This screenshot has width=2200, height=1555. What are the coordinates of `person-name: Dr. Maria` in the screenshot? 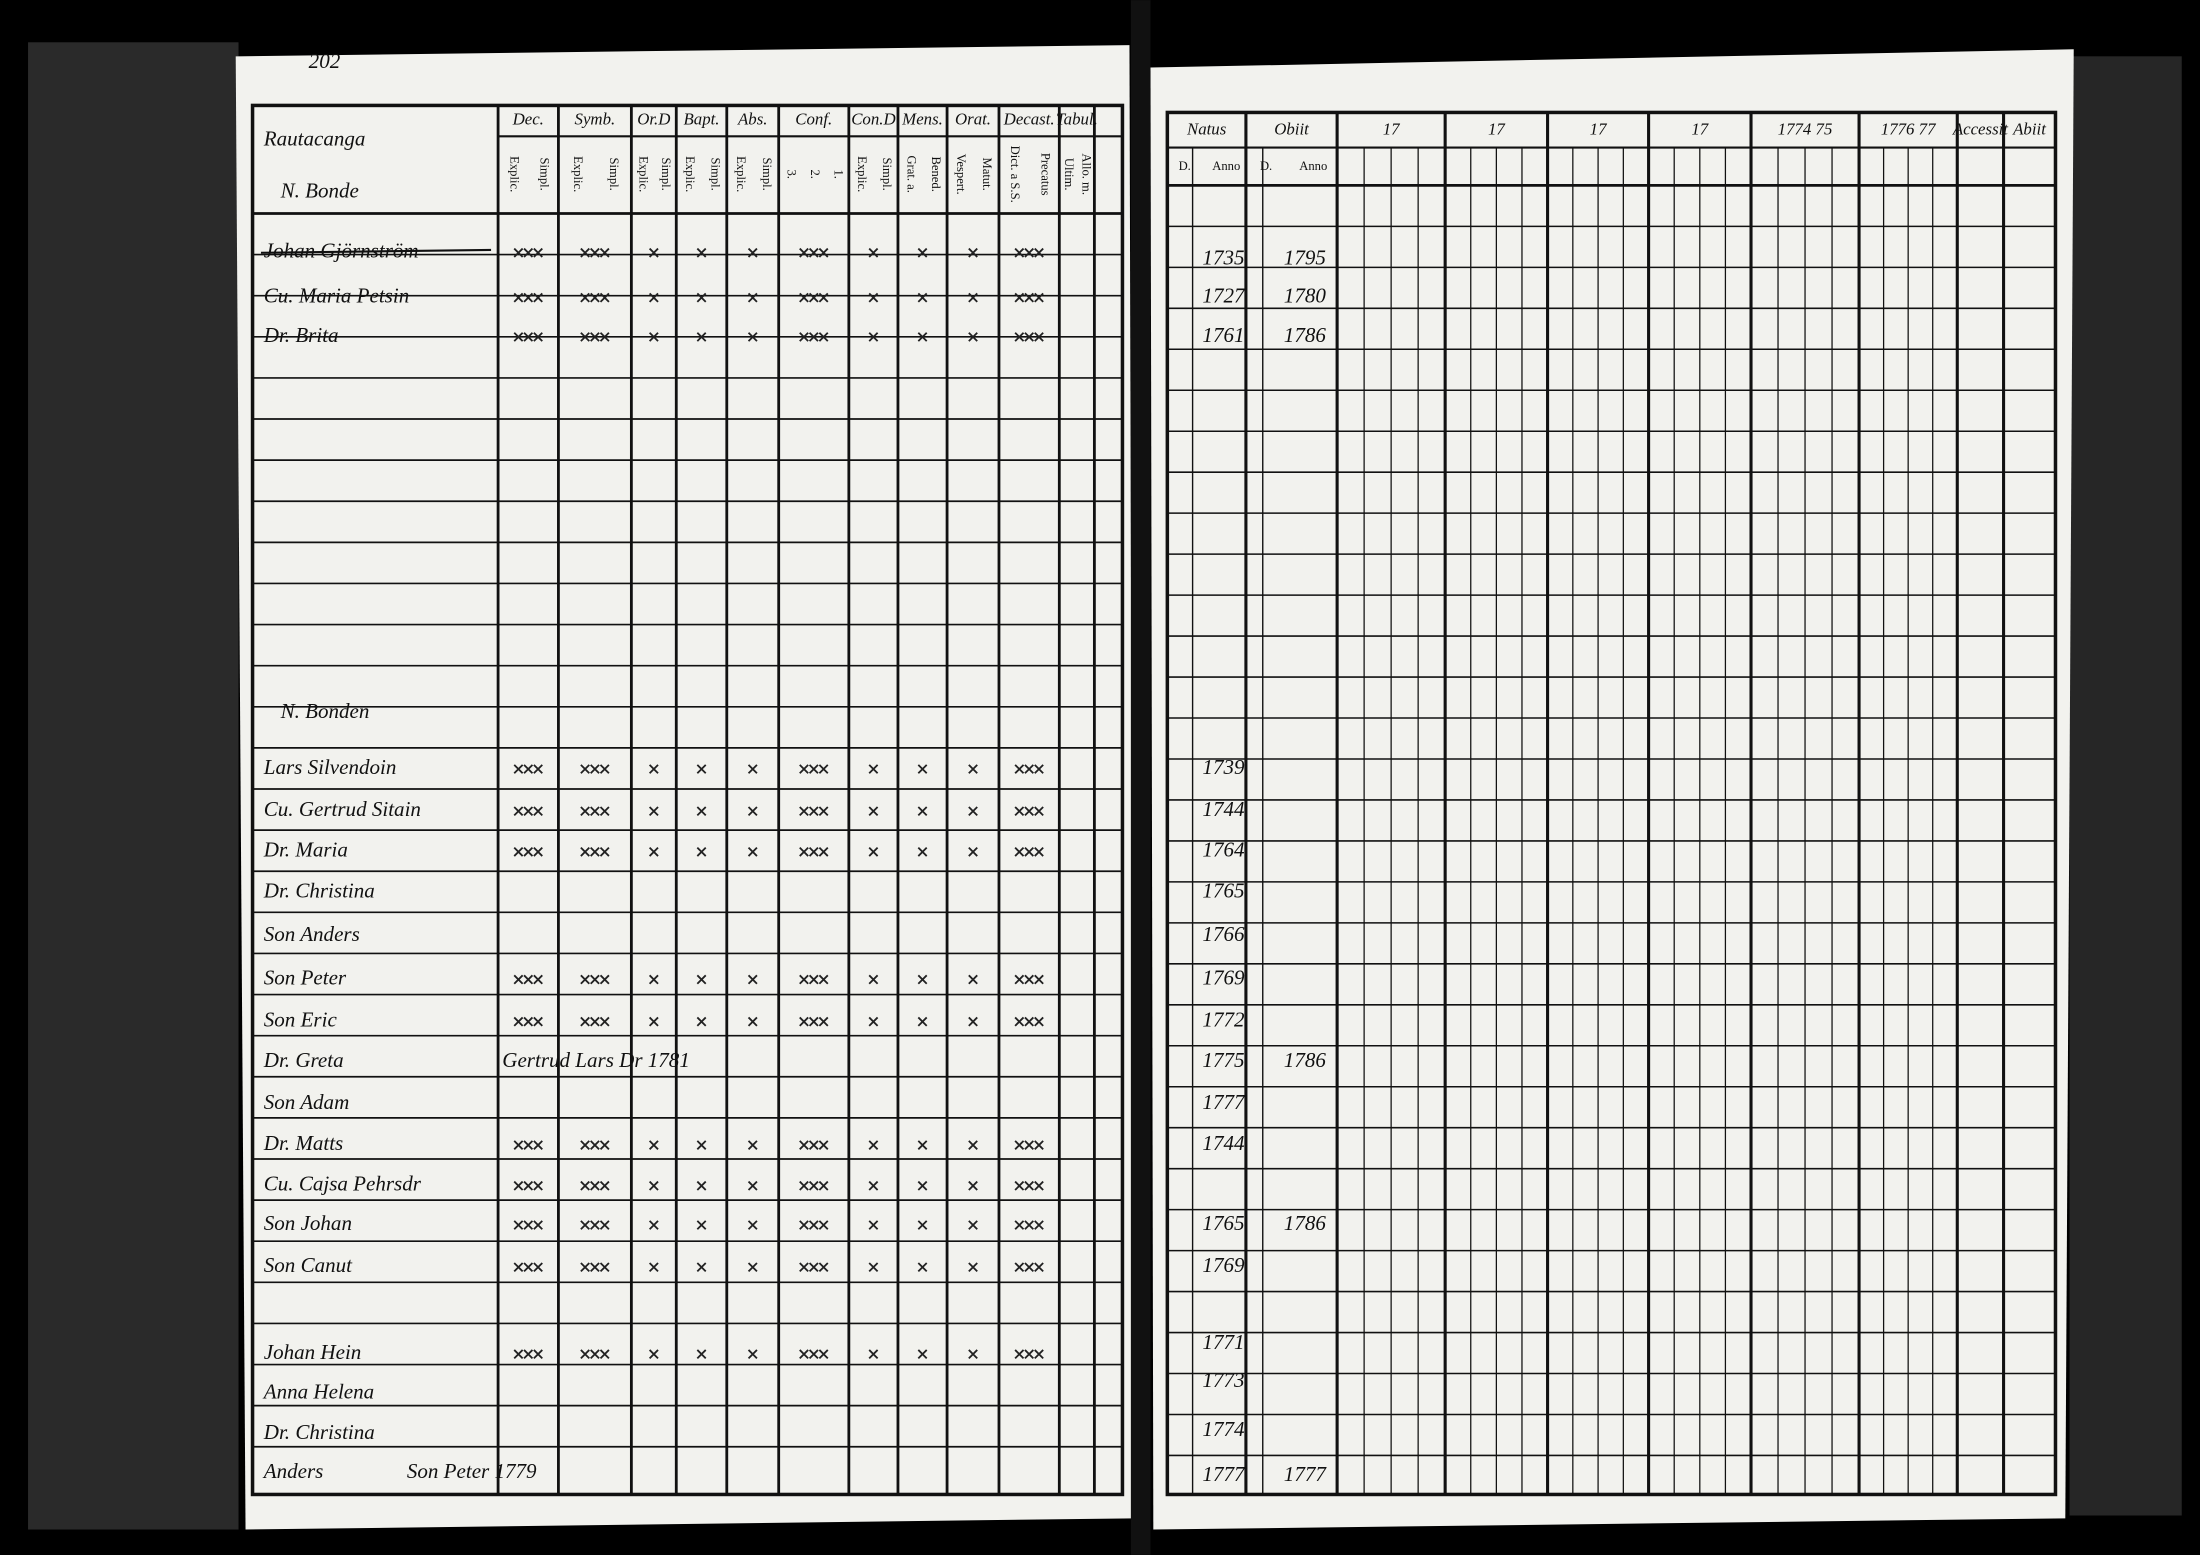 It's located at (305, 850).